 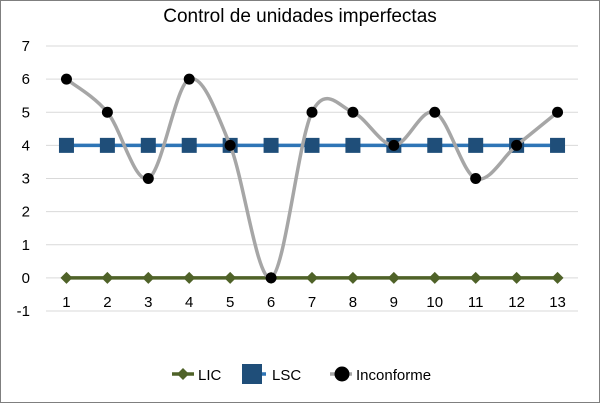 I want to click on y-tick-label: 3, so click(x=26, y=179).